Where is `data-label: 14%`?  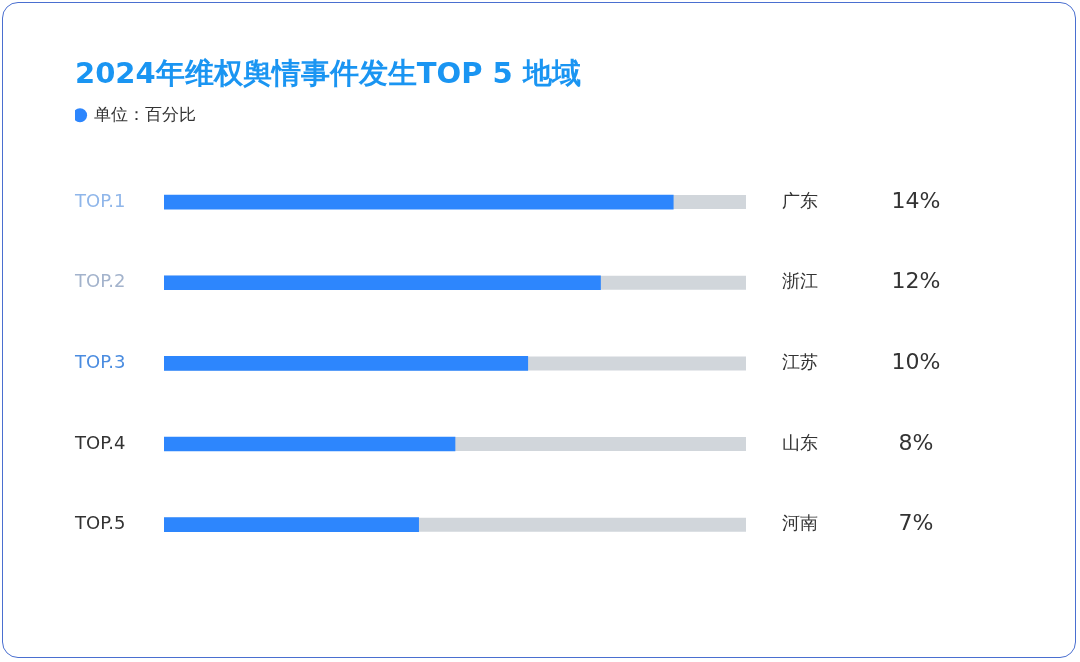
data-label: 14% is located at coordinates (916, 200).